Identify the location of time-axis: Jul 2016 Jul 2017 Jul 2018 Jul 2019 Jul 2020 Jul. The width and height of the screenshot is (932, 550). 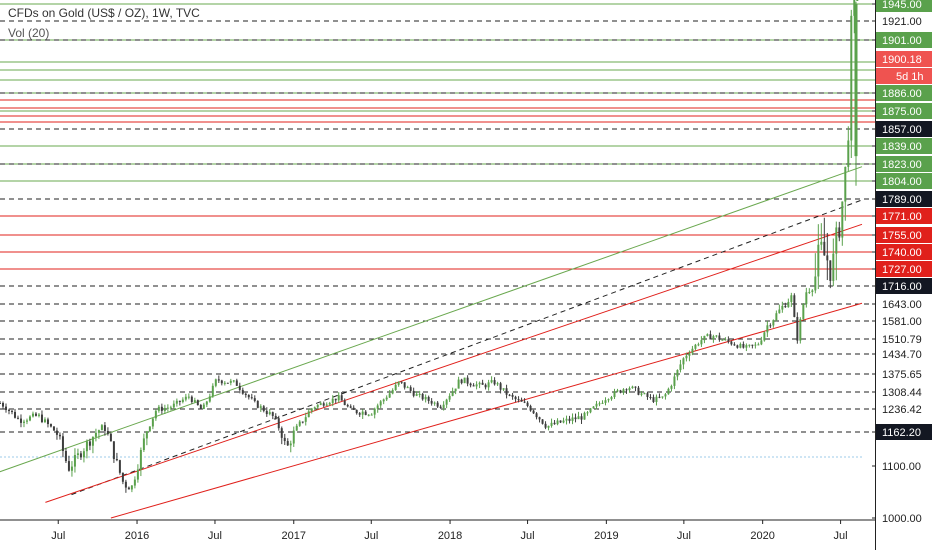
(437, 534).